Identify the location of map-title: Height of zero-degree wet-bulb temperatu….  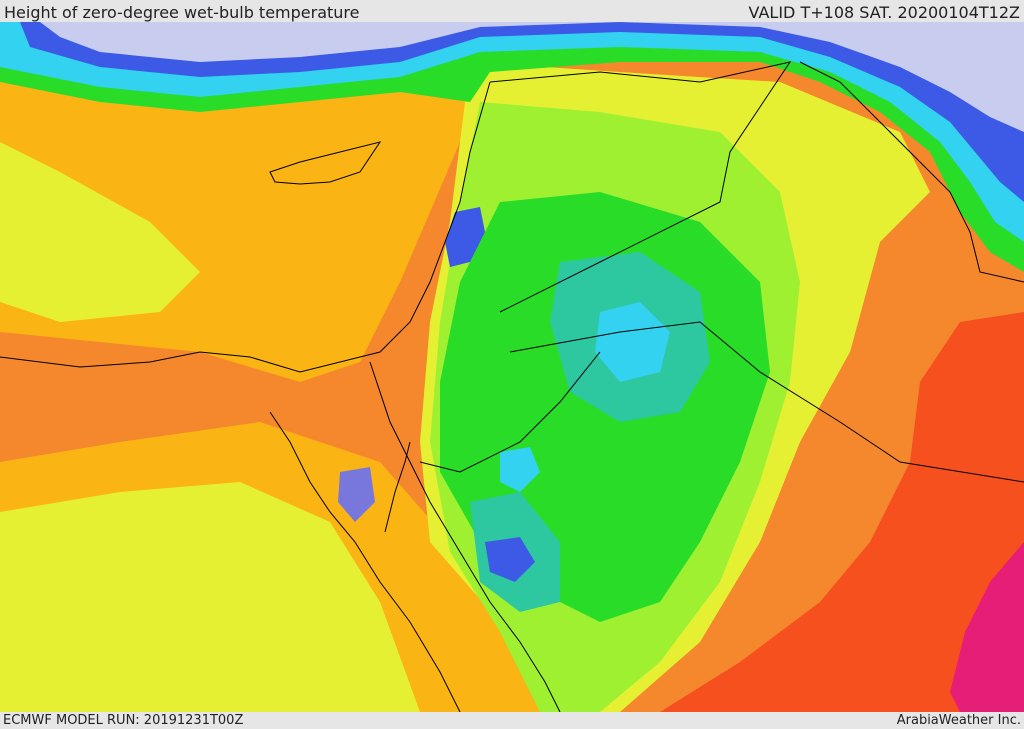
(182, 12).